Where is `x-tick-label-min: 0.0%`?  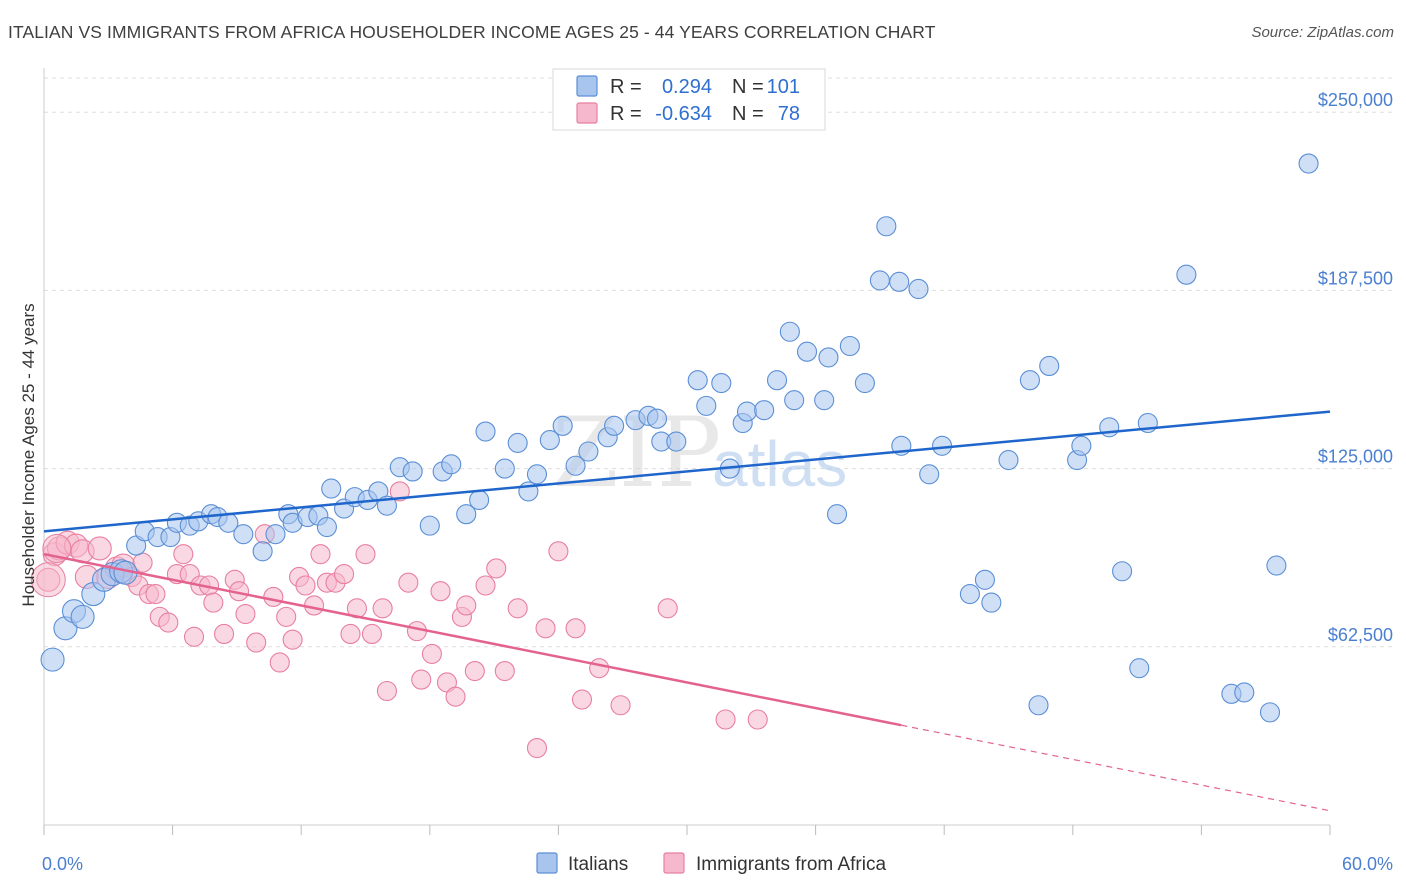 x-tick-label-min: 0.0% is located at coordinates (62, 864).